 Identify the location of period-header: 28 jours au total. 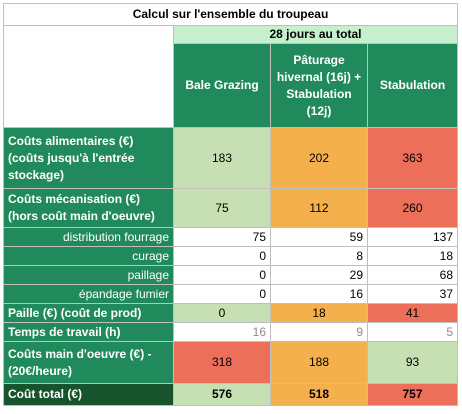
(315, 34).